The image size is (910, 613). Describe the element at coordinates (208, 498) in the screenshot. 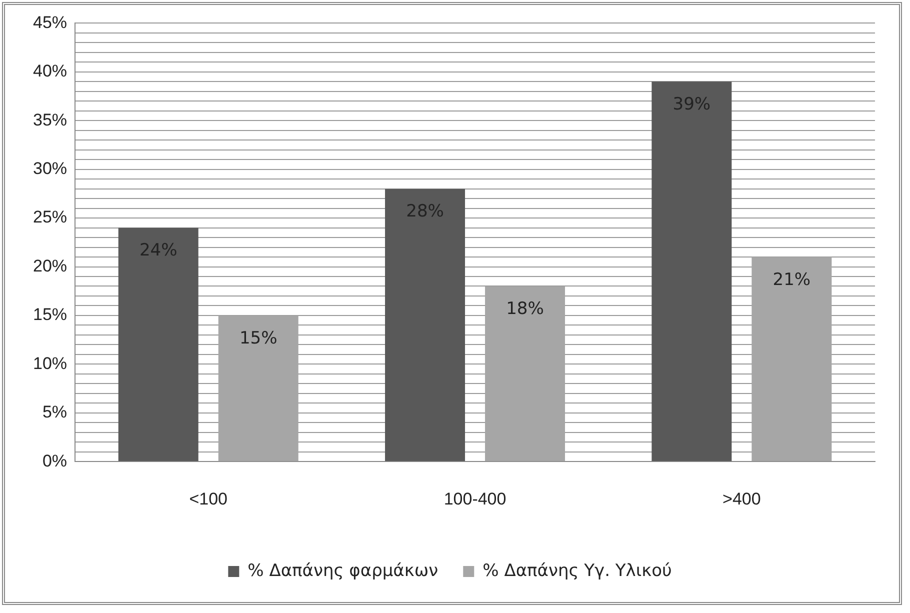

I see `x-tick-label: <100` at that location.